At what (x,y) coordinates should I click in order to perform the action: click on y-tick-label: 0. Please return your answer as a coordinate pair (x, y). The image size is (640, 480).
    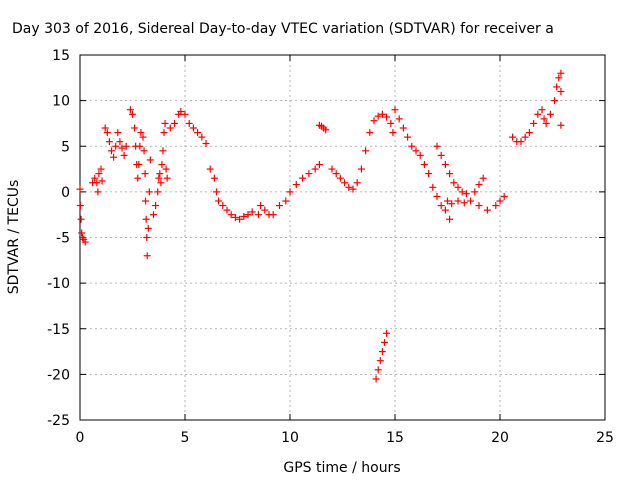
    Looking at the image, I should click on (65, 193).